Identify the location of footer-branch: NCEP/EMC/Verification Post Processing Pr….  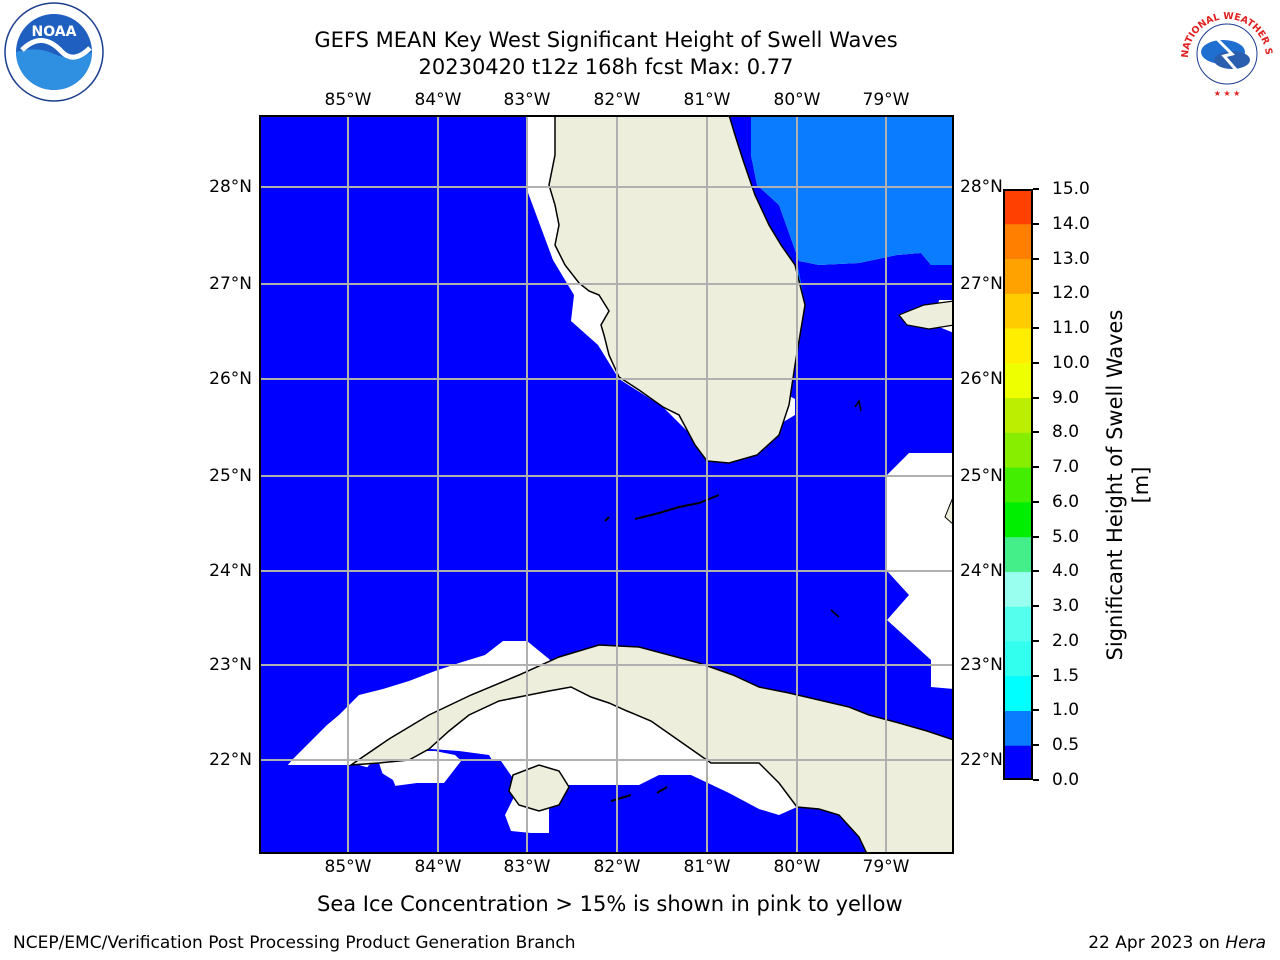
(294, 943).